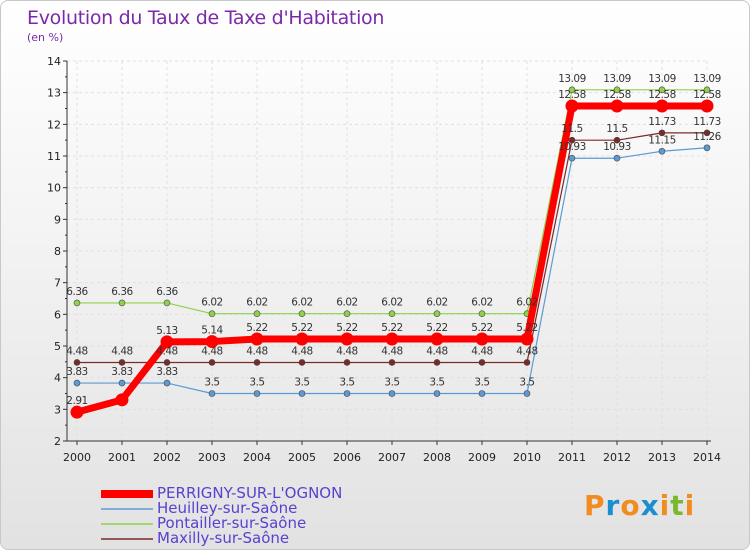 The width and height of the screenshot is (750, 550). What do you see at coordinates (677, 505) in the screenshot?
I see `logo-letter: t` at bounding box center [677, 505].